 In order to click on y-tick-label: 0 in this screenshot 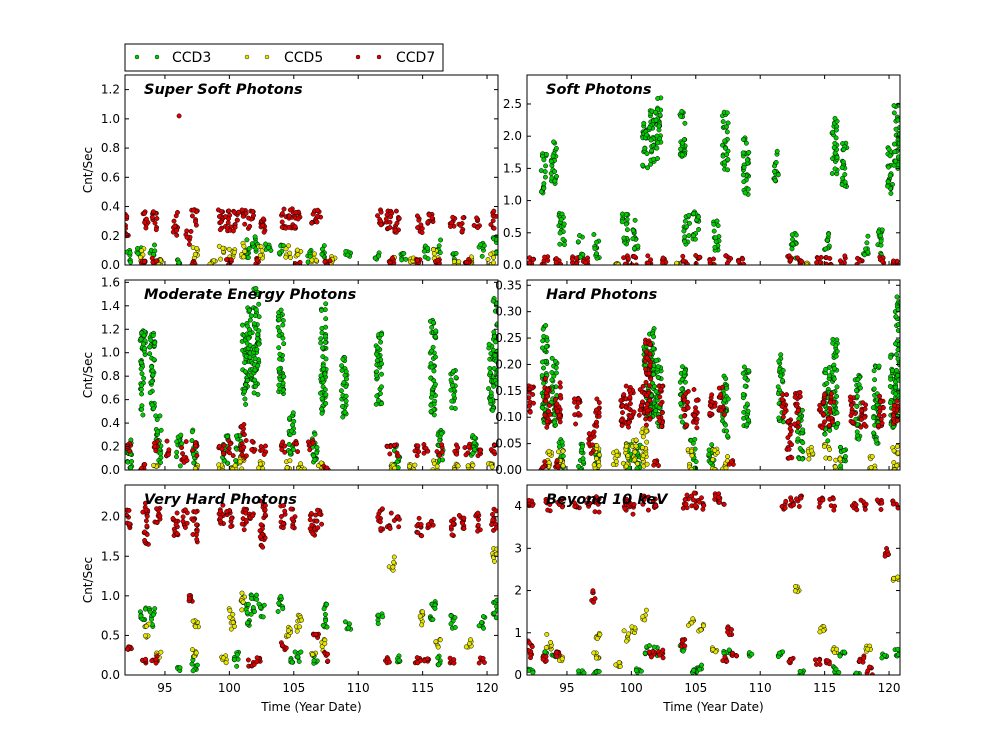, I will do `click(518, 675)`.